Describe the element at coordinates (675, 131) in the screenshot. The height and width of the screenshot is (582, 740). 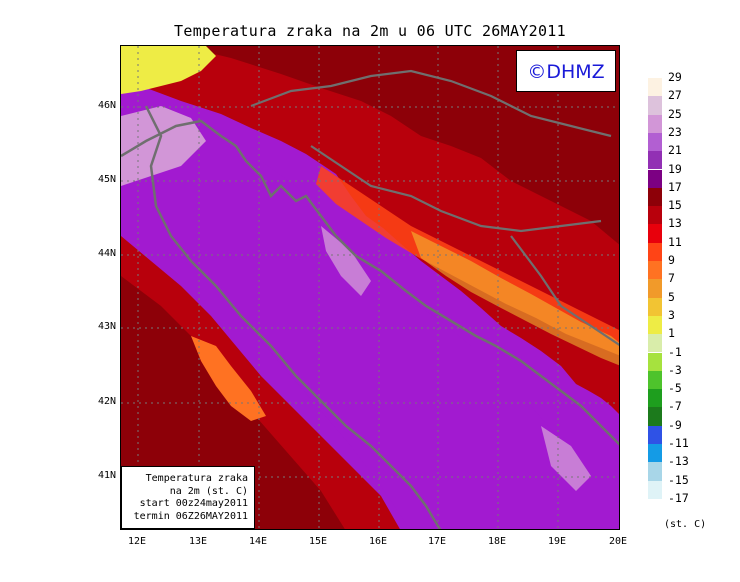
I see `legend-label: 23` at that location.